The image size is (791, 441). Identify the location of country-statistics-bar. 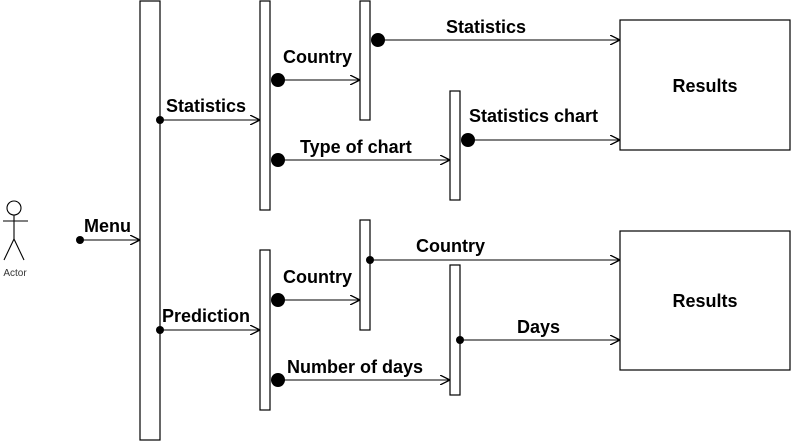
(365, 60).